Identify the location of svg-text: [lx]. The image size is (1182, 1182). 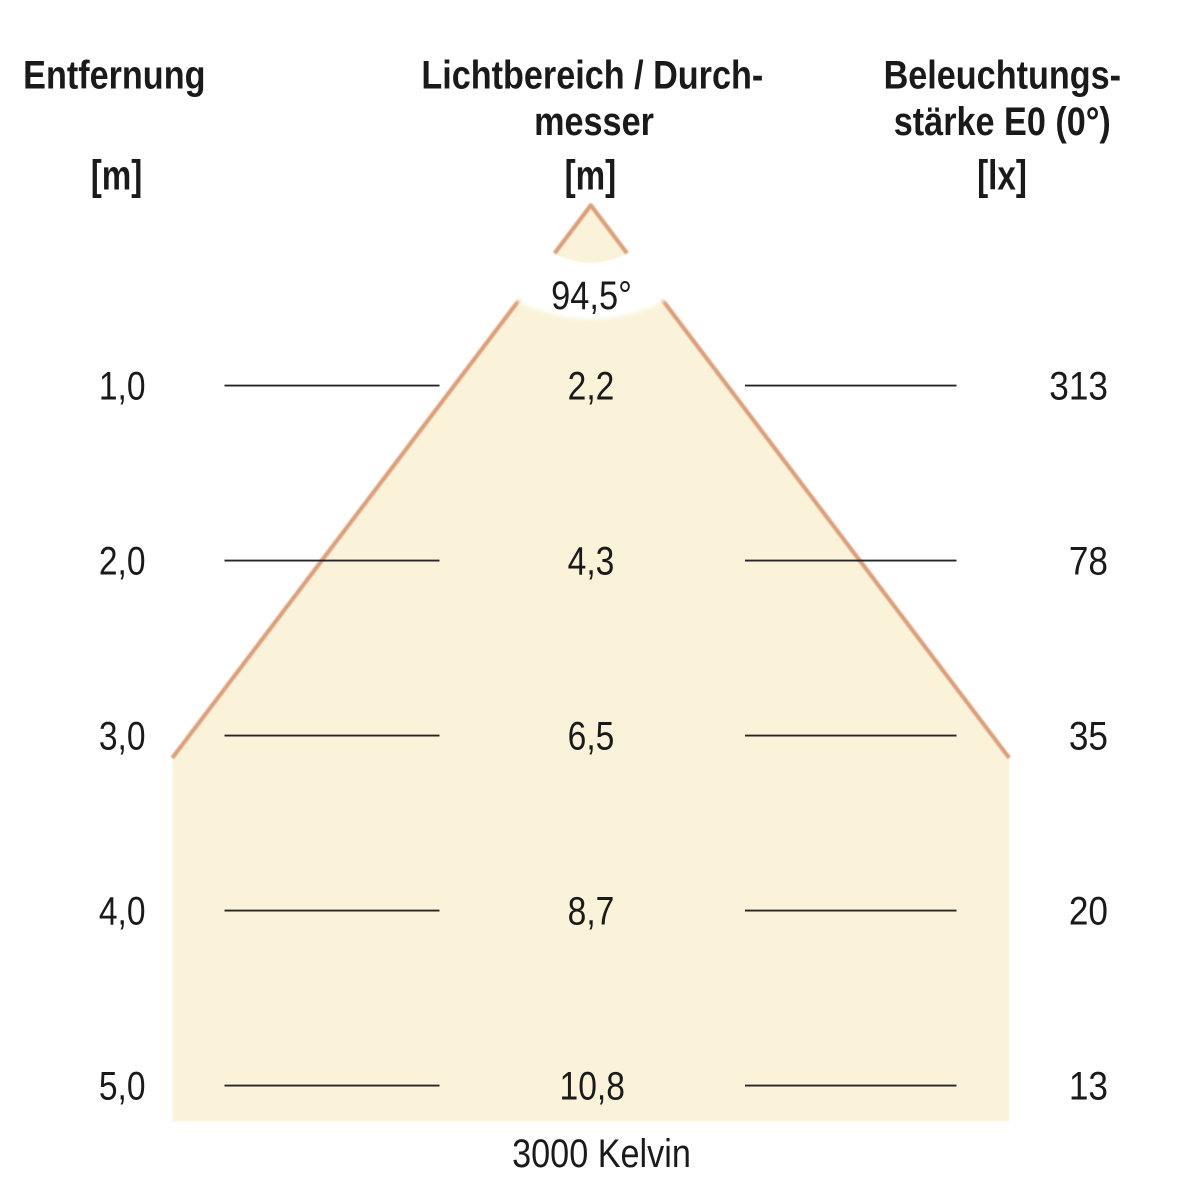
(1002, 175).